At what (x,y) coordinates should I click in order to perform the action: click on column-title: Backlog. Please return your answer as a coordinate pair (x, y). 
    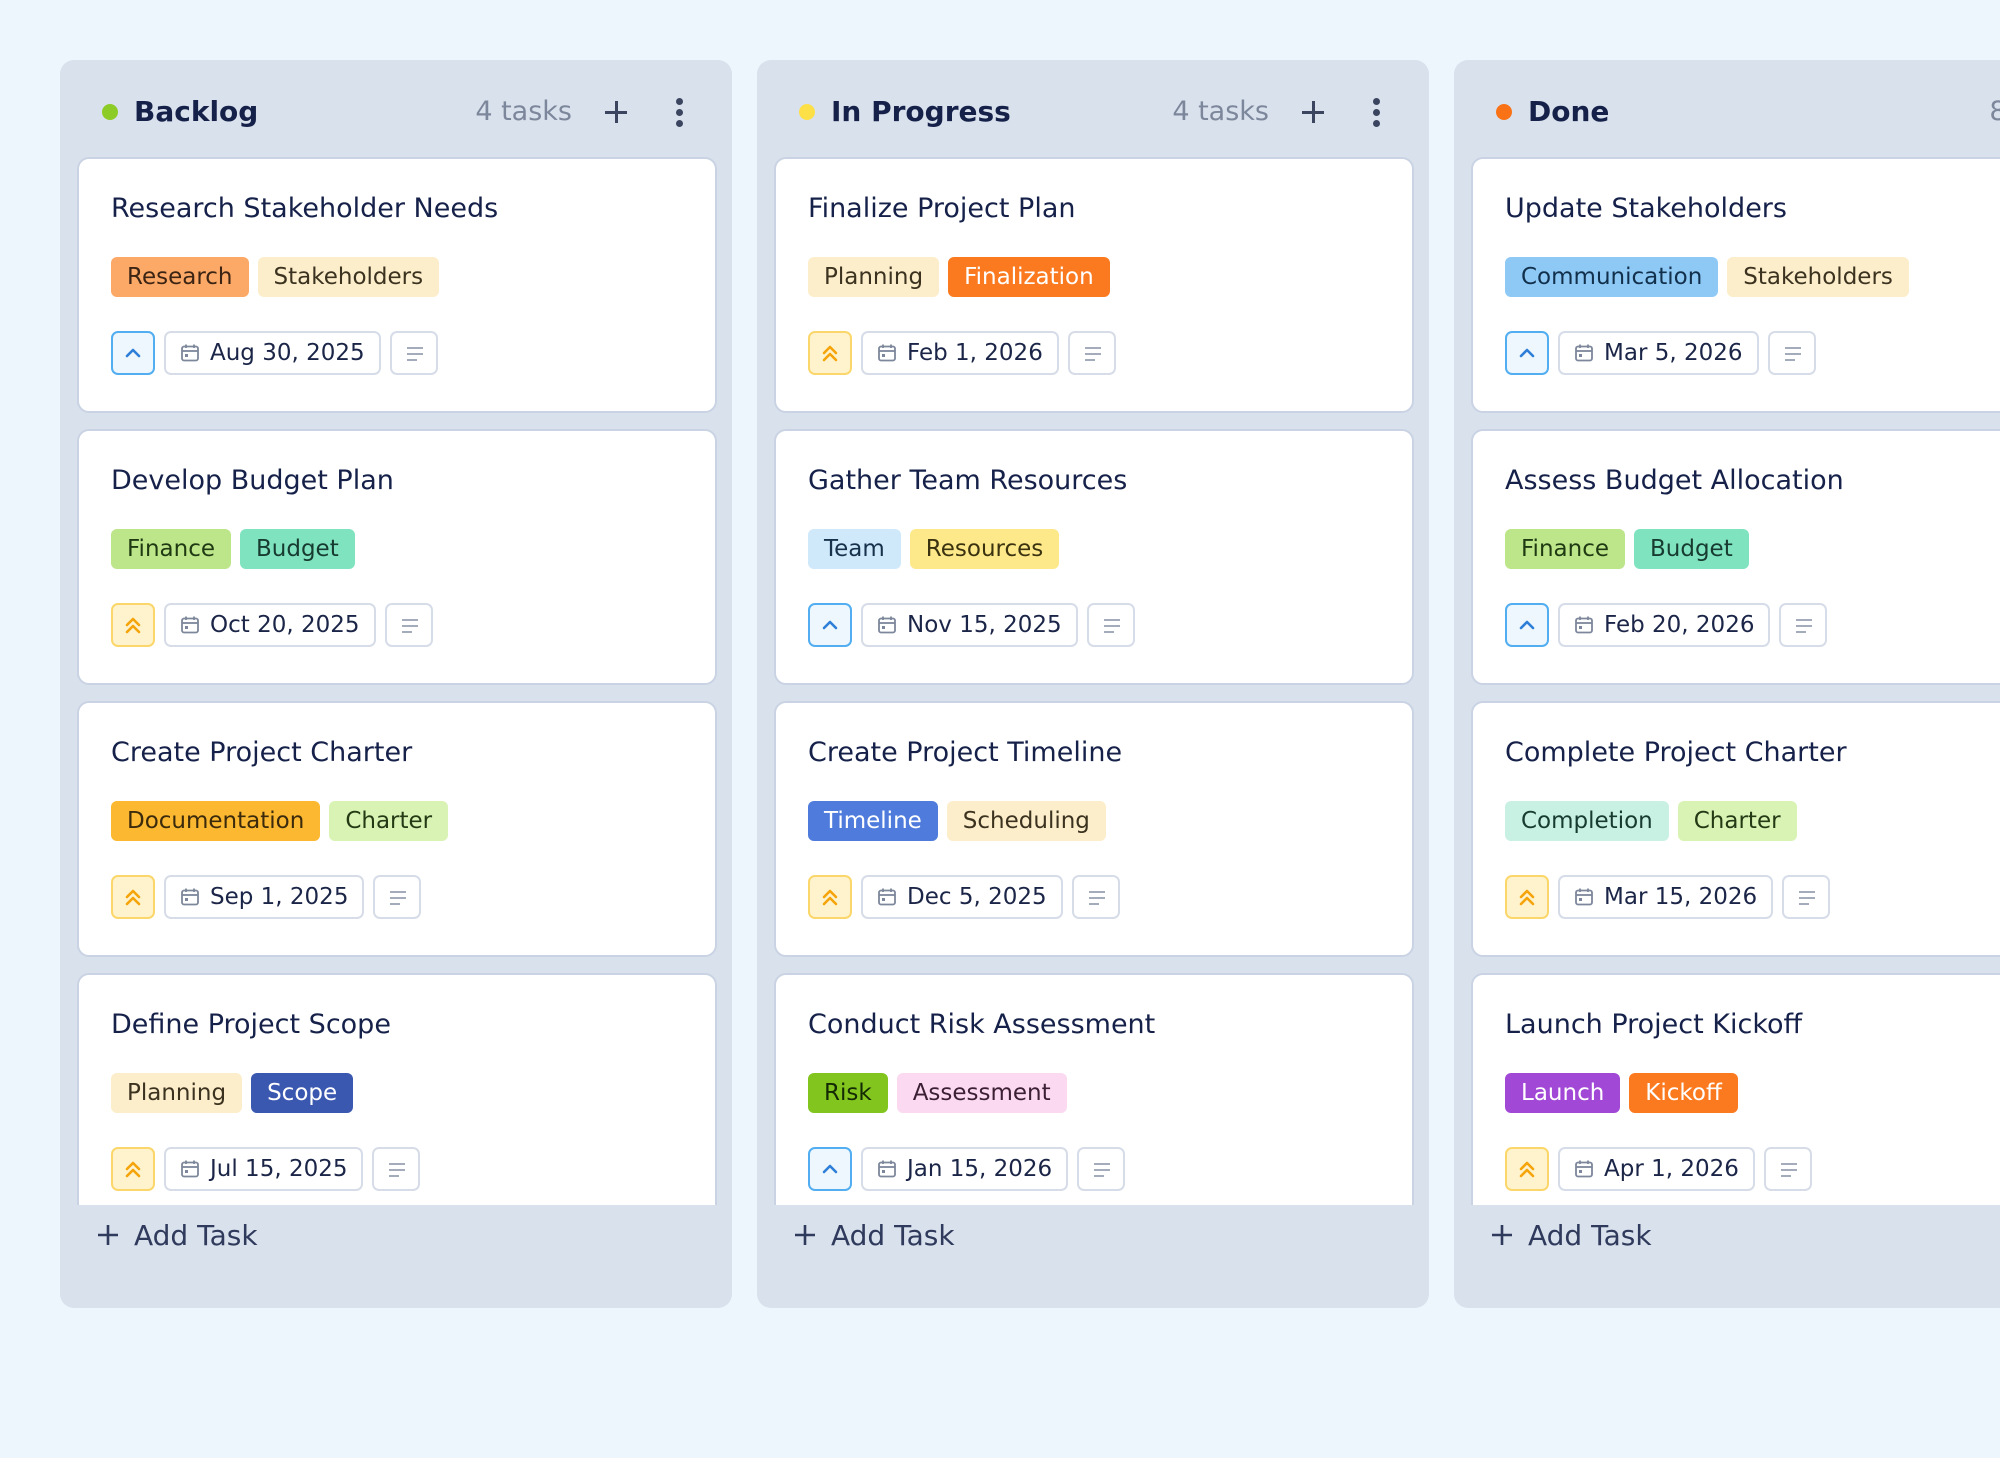
    Looking at the image, I should click on (196, 111).